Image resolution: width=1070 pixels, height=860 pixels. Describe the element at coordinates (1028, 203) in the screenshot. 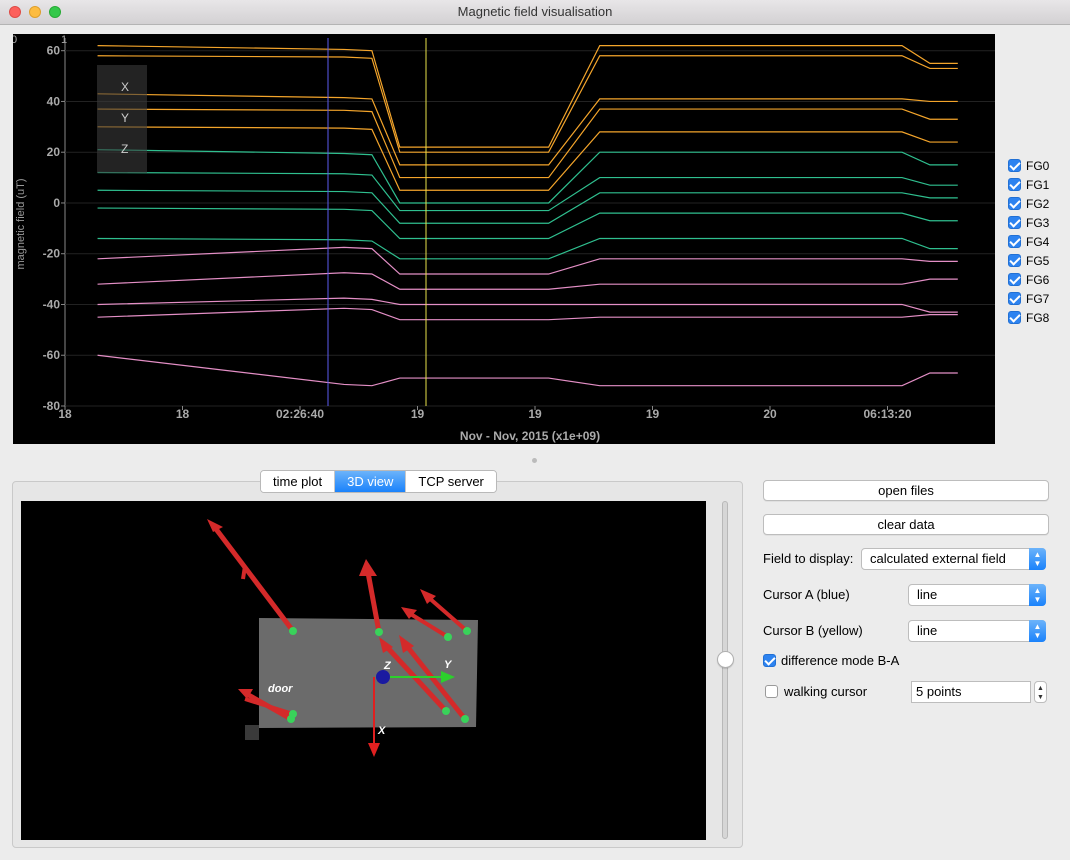

I see `legend-fg2: FG2` at that location.